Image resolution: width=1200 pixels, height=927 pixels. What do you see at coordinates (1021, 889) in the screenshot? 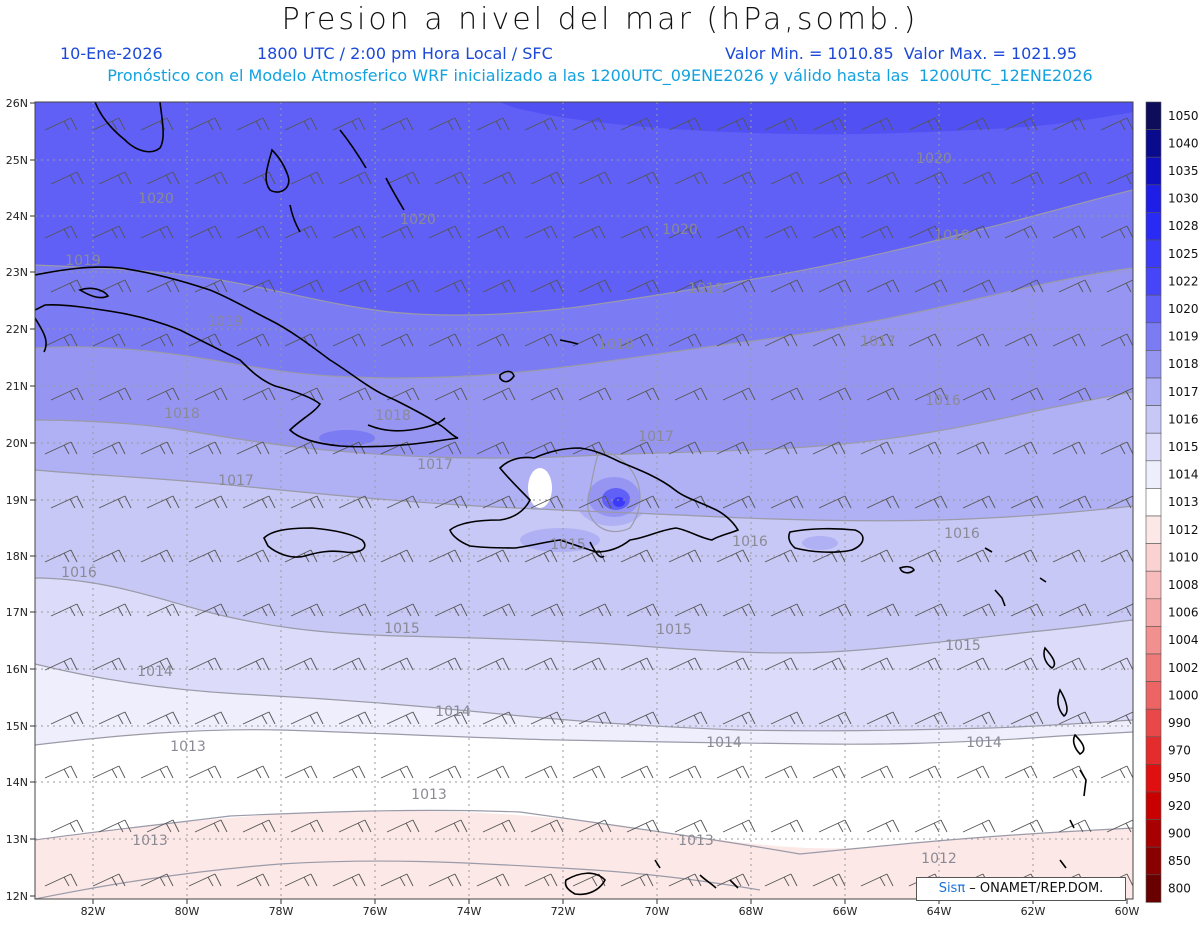
I see `credit-box: Sisπ – ONAMET/REP.DOM.` at bounding box center [1021, 889].